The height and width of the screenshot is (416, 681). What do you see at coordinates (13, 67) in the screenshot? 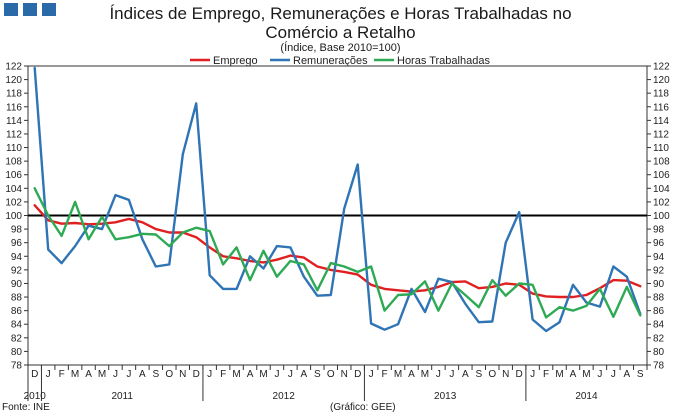
I see `y-tick-label-left: 122` at bounding box center [13, 67].